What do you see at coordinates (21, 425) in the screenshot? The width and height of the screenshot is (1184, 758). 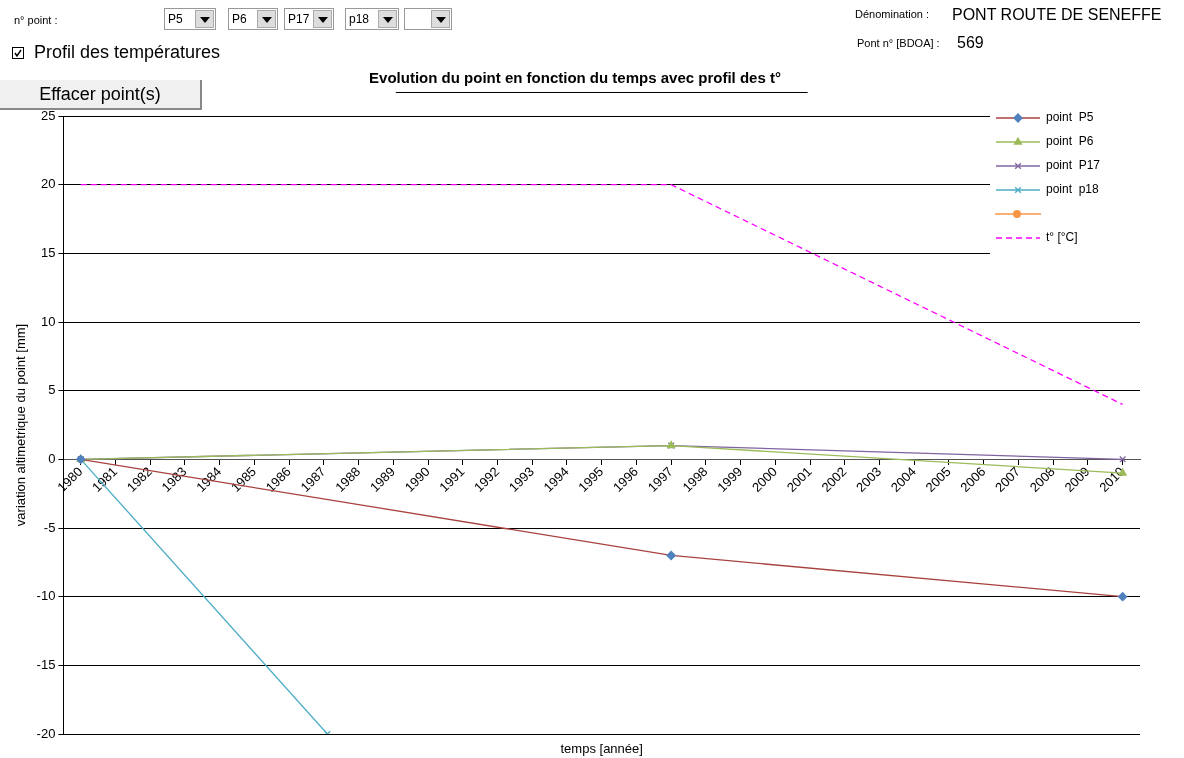 I see `y-axis-title: variation altimetrique du point [mm]` at bounding box center [21, 425].